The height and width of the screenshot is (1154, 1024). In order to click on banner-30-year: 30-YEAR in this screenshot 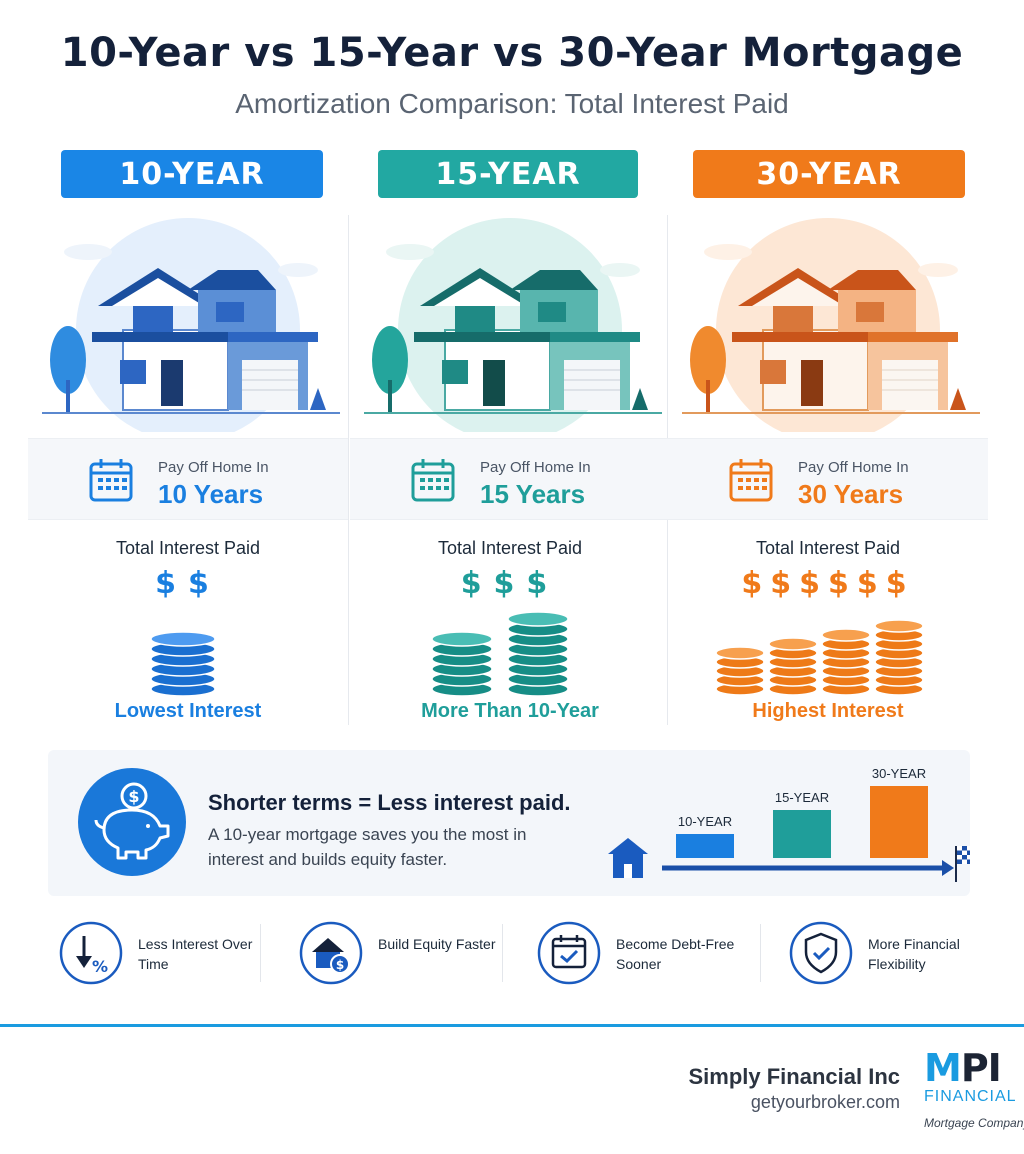, I will do `click(829, 174)`.